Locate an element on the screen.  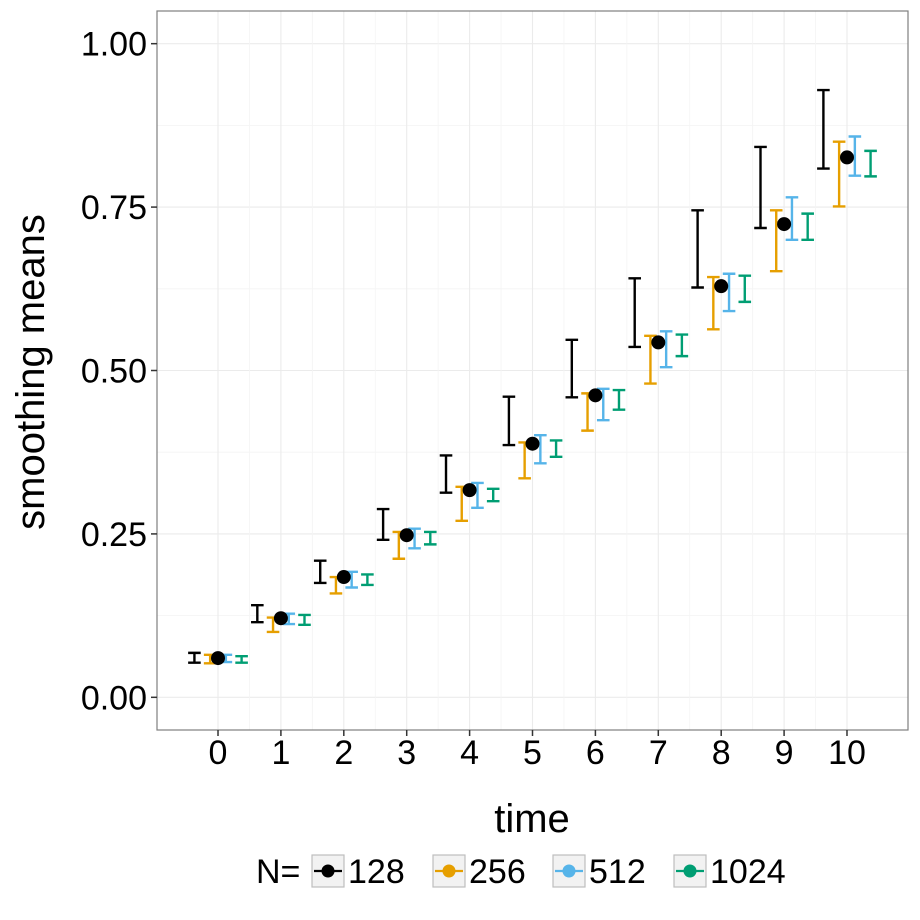
mean-point-t5 is located at coordinates (532, 443).